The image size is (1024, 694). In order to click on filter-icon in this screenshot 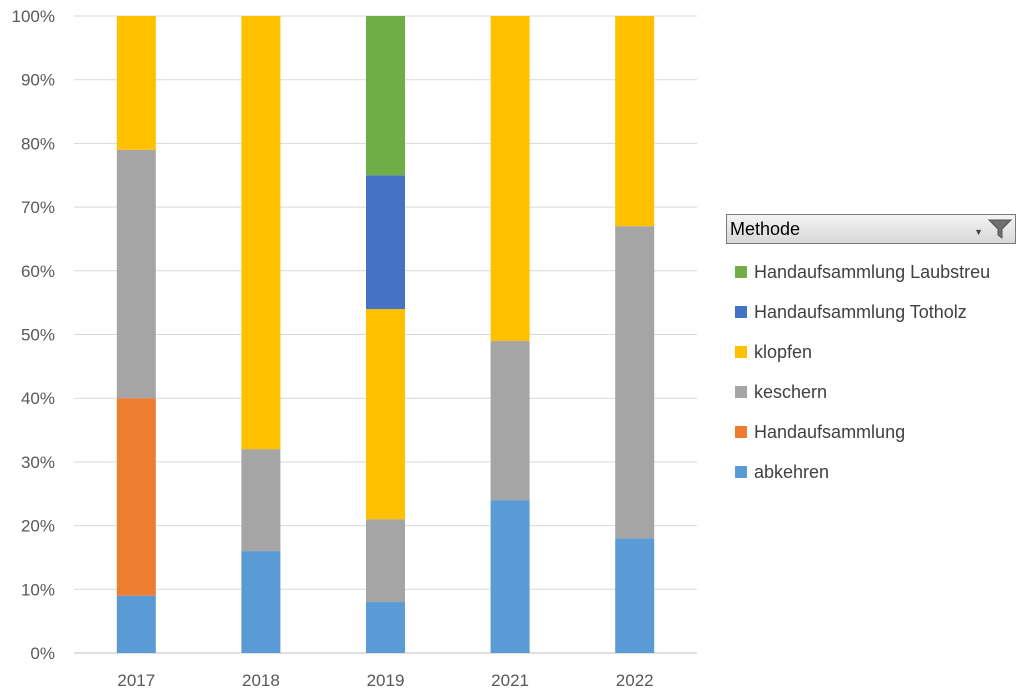, I will do `click(1000, 229)`.